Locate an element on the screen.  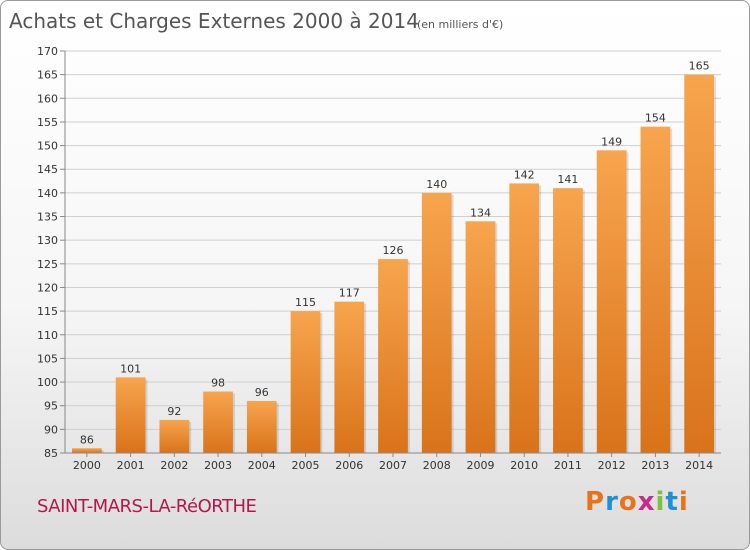
bar-value-label: 126 is located at coordinates (393, 250).